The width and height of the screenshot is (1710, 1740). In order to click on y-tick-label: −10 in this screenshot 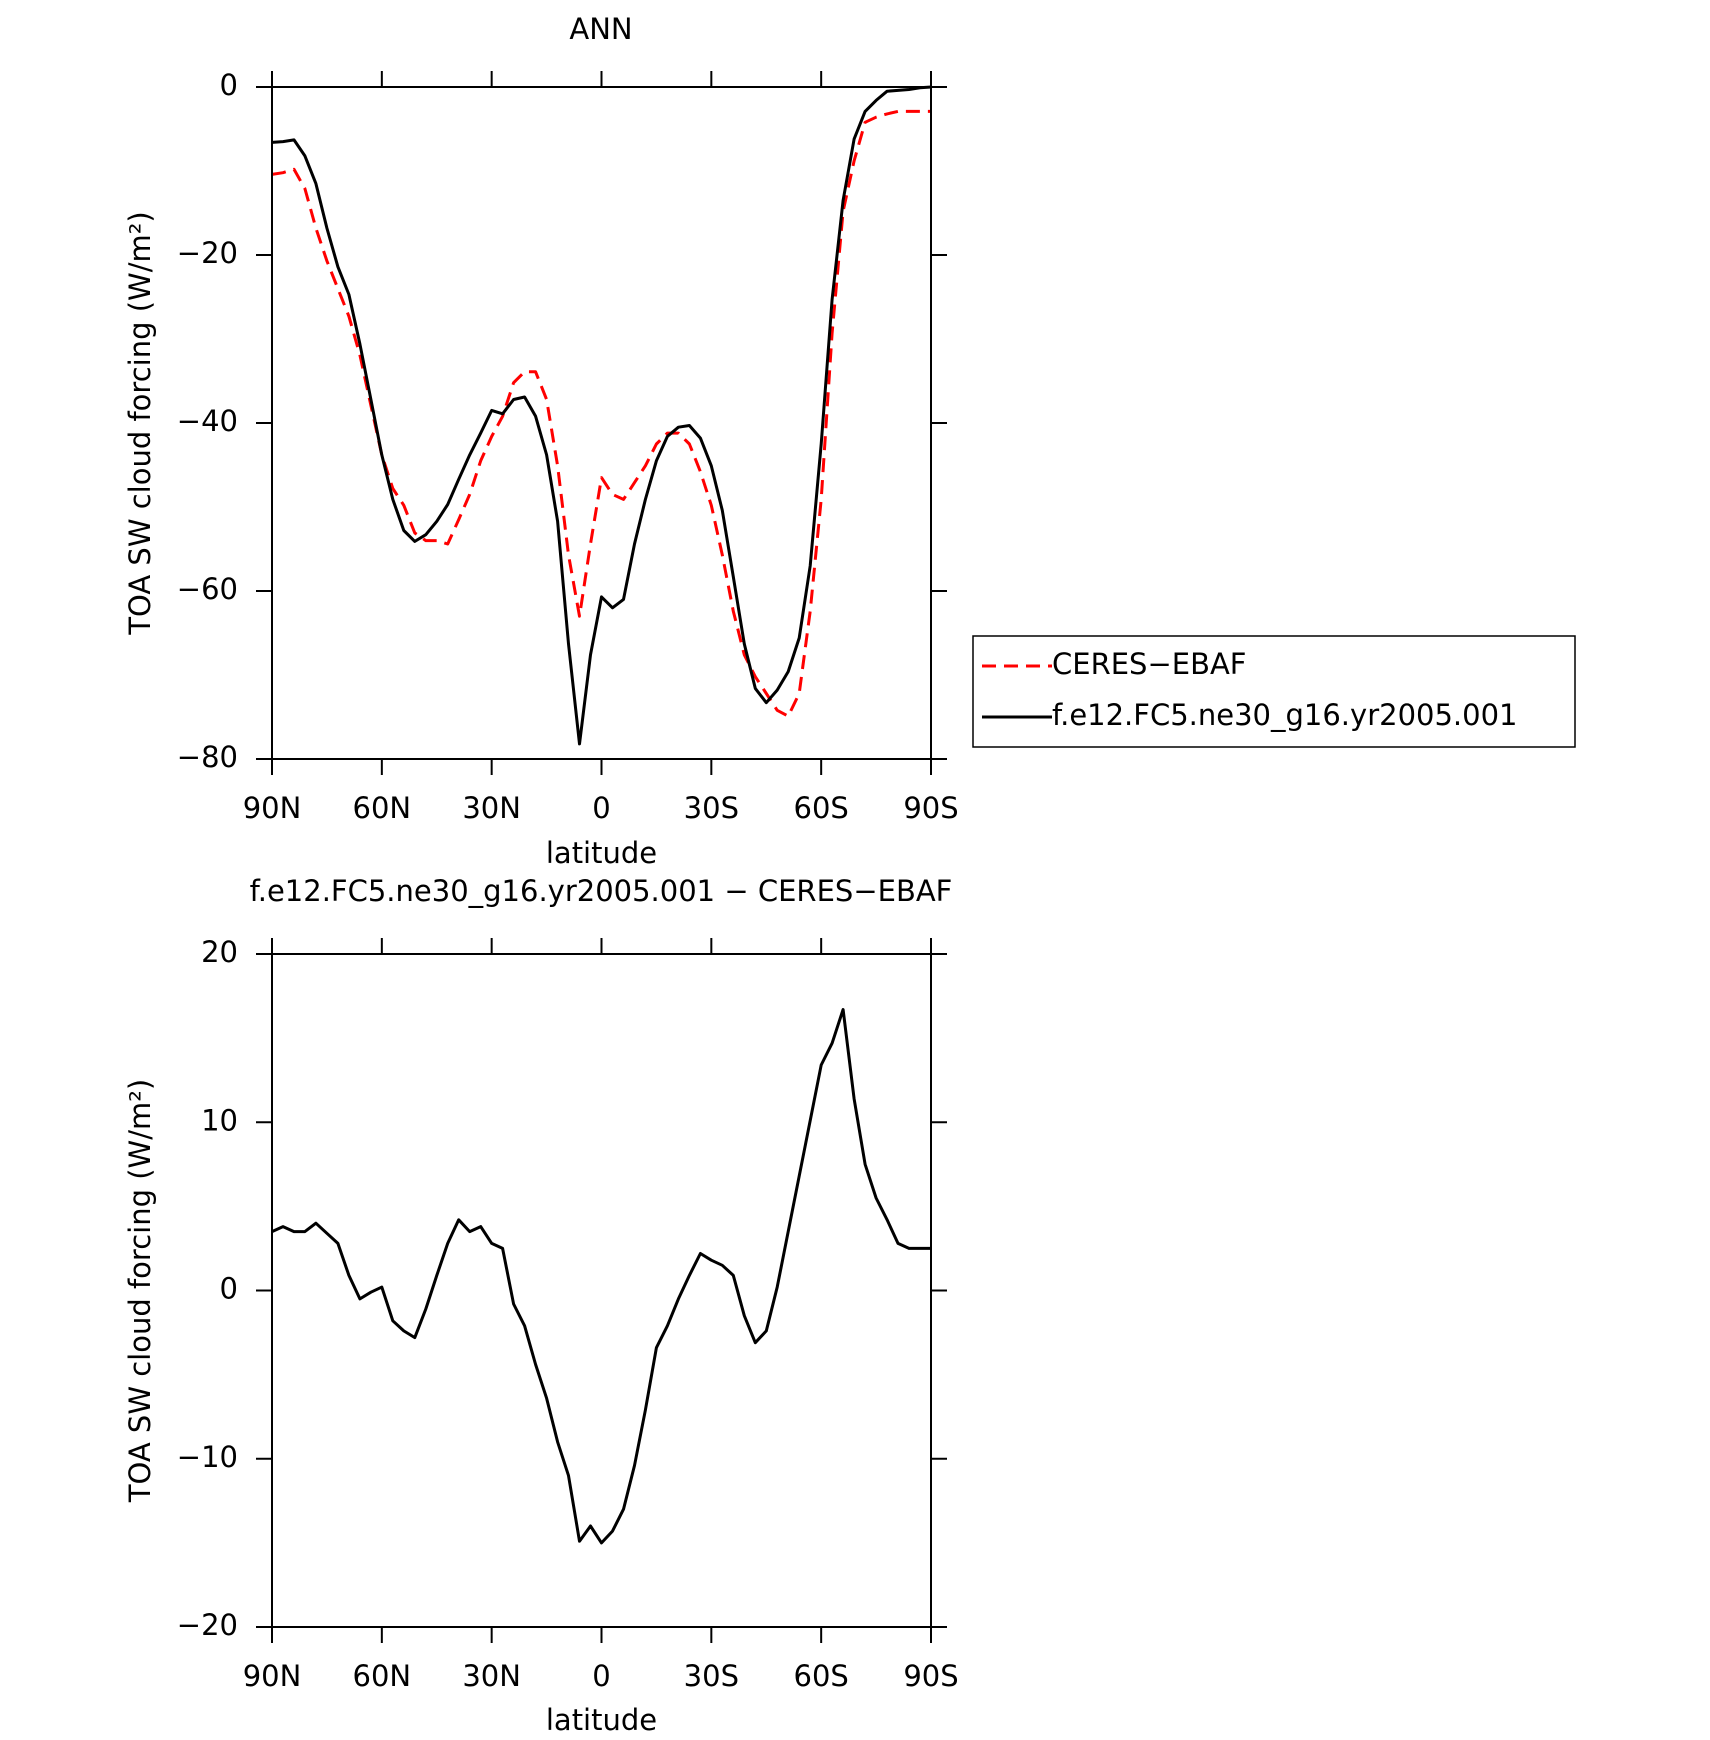, I will do `click(207, 1457)`.